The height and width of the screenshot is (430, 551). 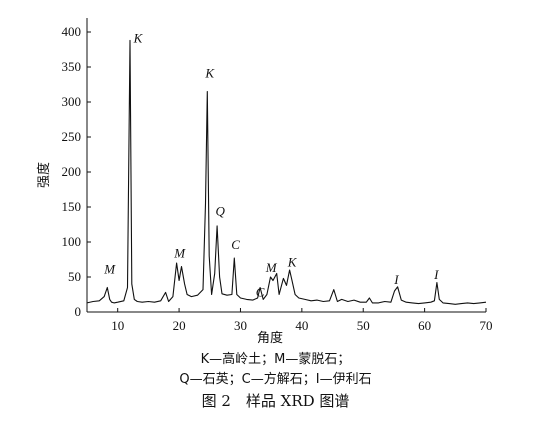 I want to click on figure-caption: 图 2 样品 XRD 图谱, so click(x=275, y=401).